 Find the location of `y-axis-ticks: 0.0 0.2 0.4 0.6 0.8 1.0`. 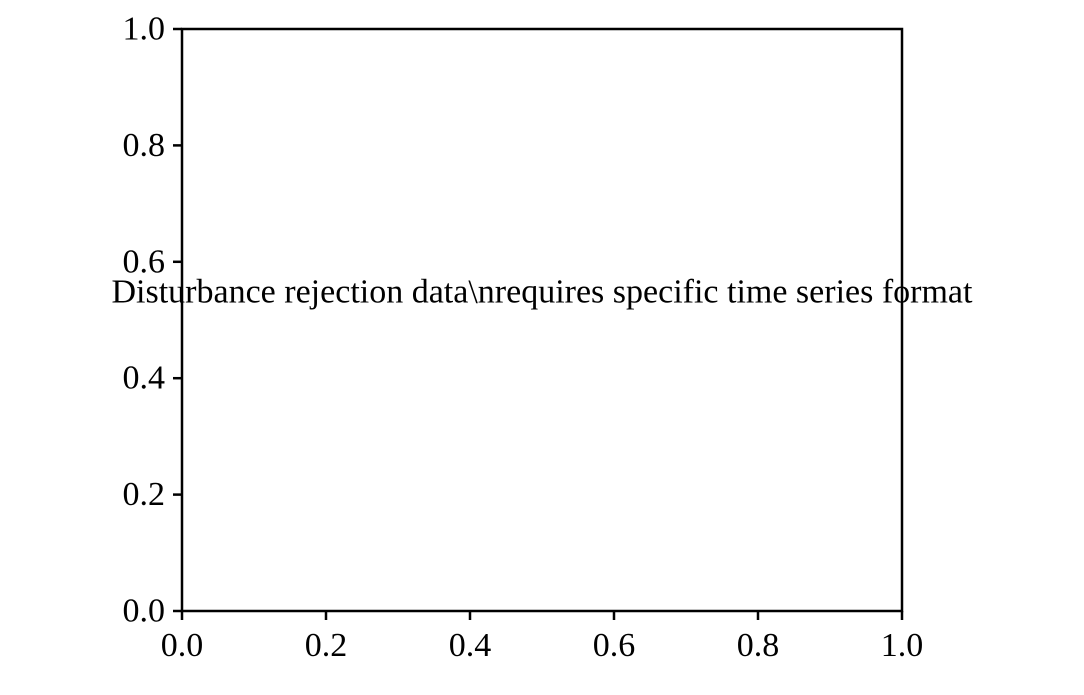

y-axis-ticks: 0.0 0.2 0.4 0.6 0.8 1.0 is located at coordinates (152, 320).